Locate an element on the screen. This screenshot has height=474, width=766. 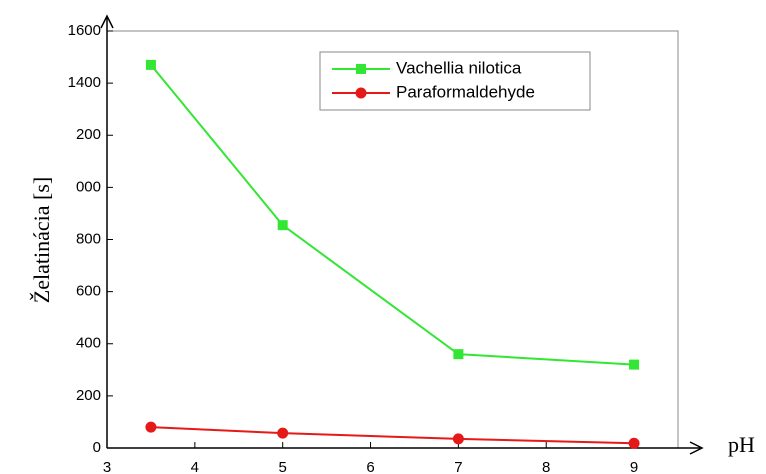
x-axis-label: pH is located at coordinates (741, 444).